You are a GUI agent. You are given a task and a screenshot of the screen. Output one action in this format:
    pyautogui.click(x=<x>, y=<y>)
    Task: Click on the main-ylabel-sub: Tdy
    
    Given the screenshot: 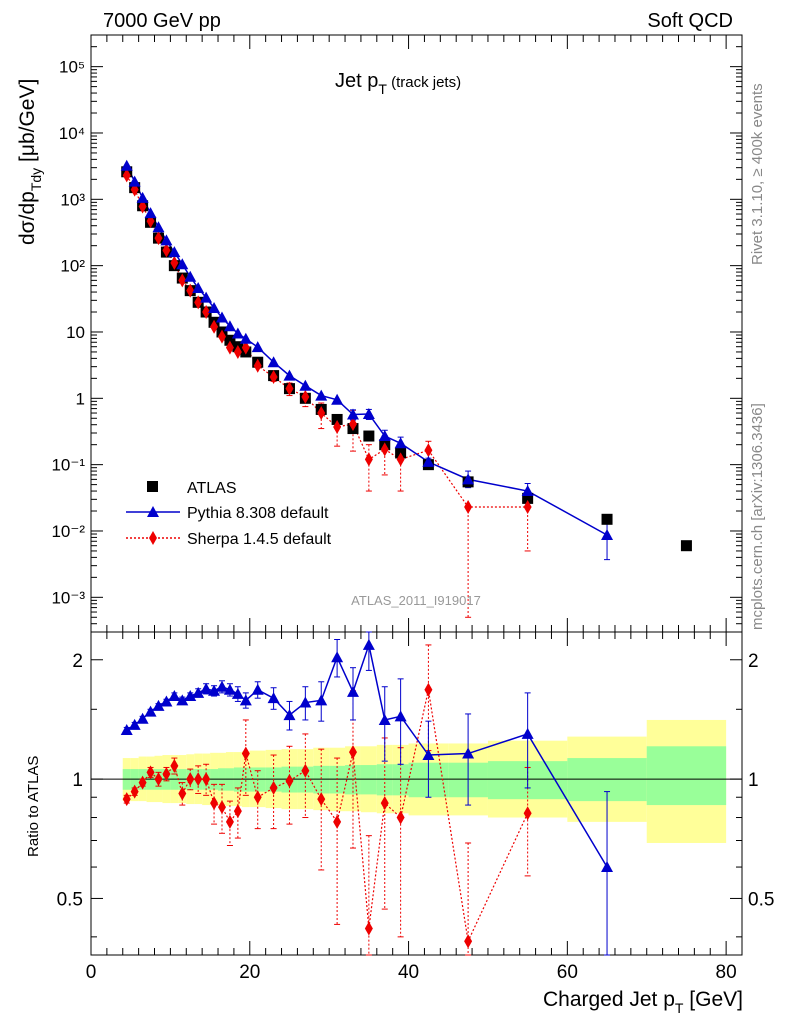 What is the action you would take?
    pyautogui.click(x=36, y=179)
    